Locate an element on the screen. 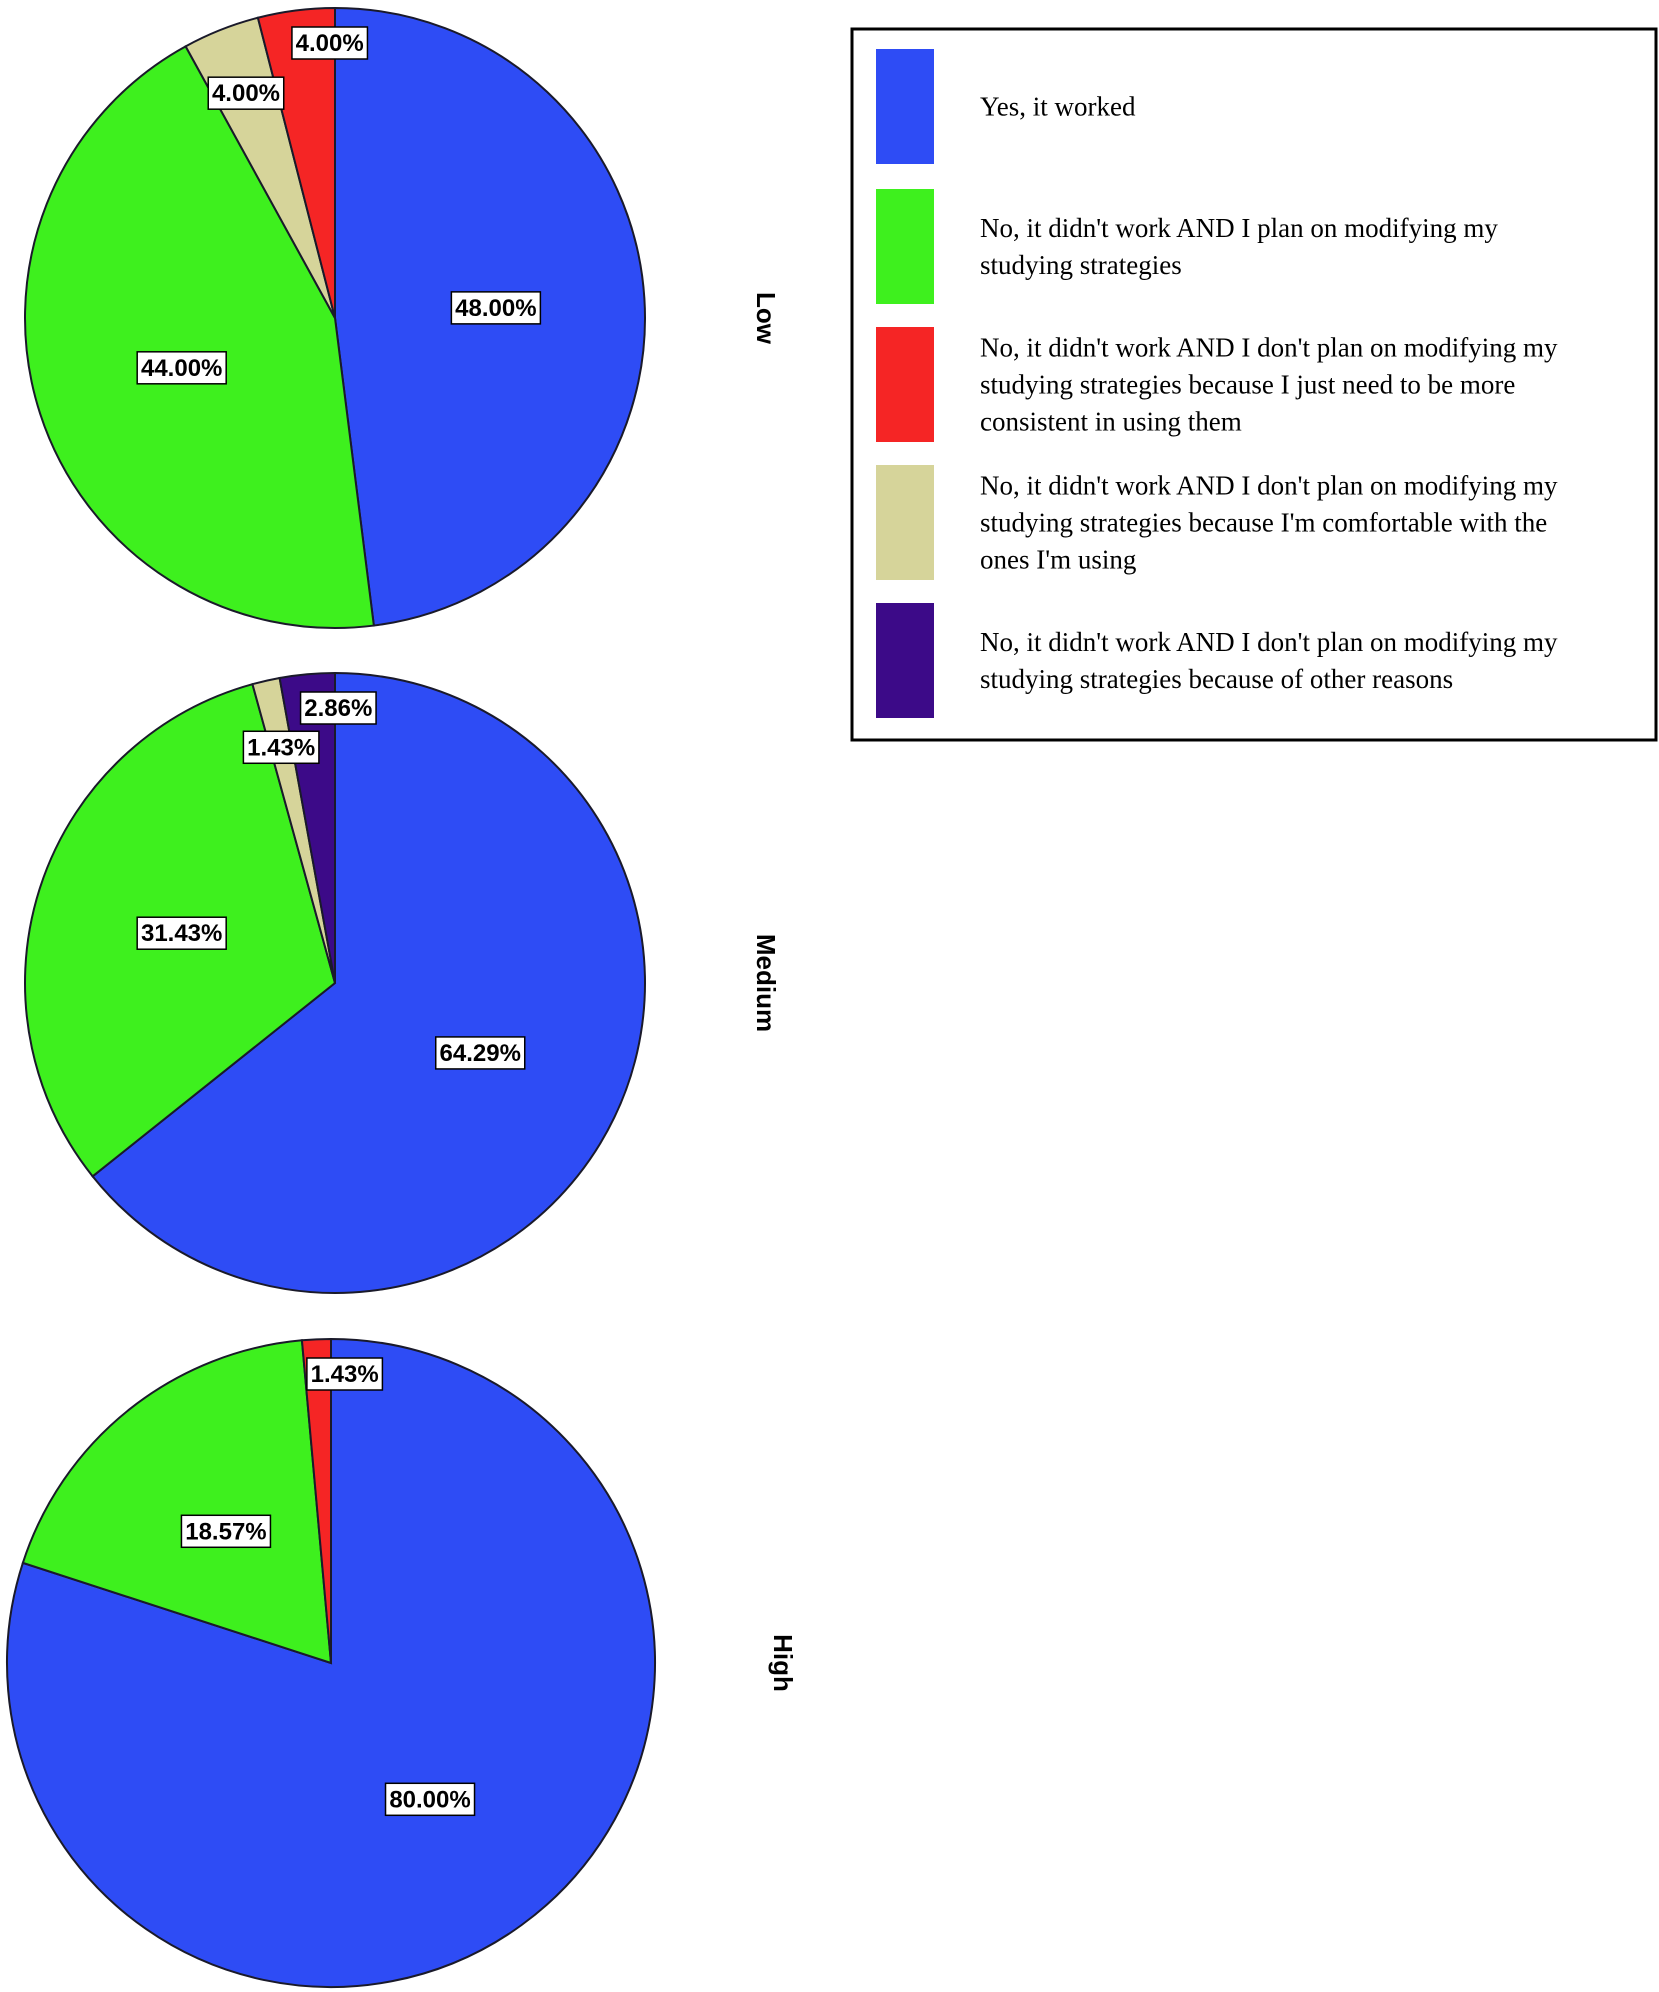 The image size is (1659, 1992). legend-label-line: ones I'm using is located at coordinates (1058, 560).